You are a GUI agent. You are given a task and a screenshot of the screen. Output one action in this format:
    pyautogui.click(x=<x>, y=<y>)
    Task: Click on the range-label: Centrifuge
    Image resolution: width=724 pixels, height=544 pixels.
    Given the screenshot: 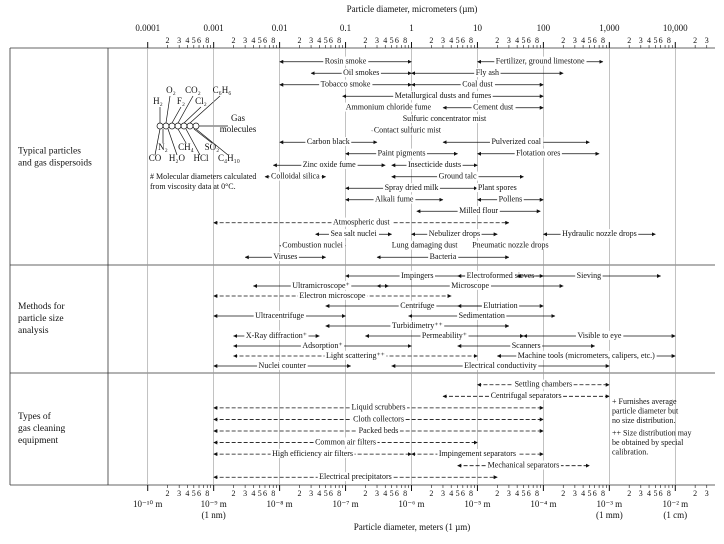 What is the action you would take?
    pyautogui.click(x=417, y=305)
    